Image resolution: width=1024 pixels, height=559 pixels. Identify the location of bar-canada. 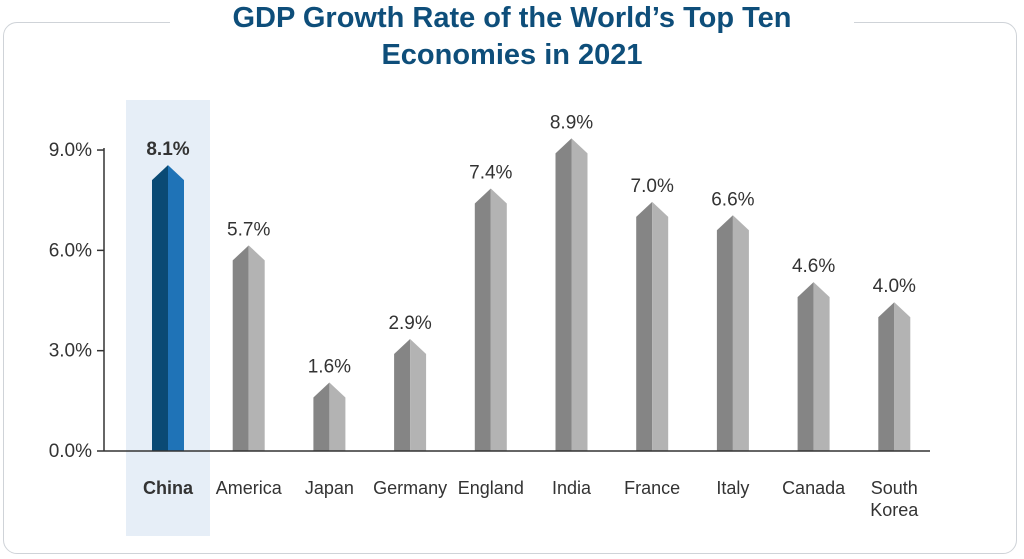
(813, 366).